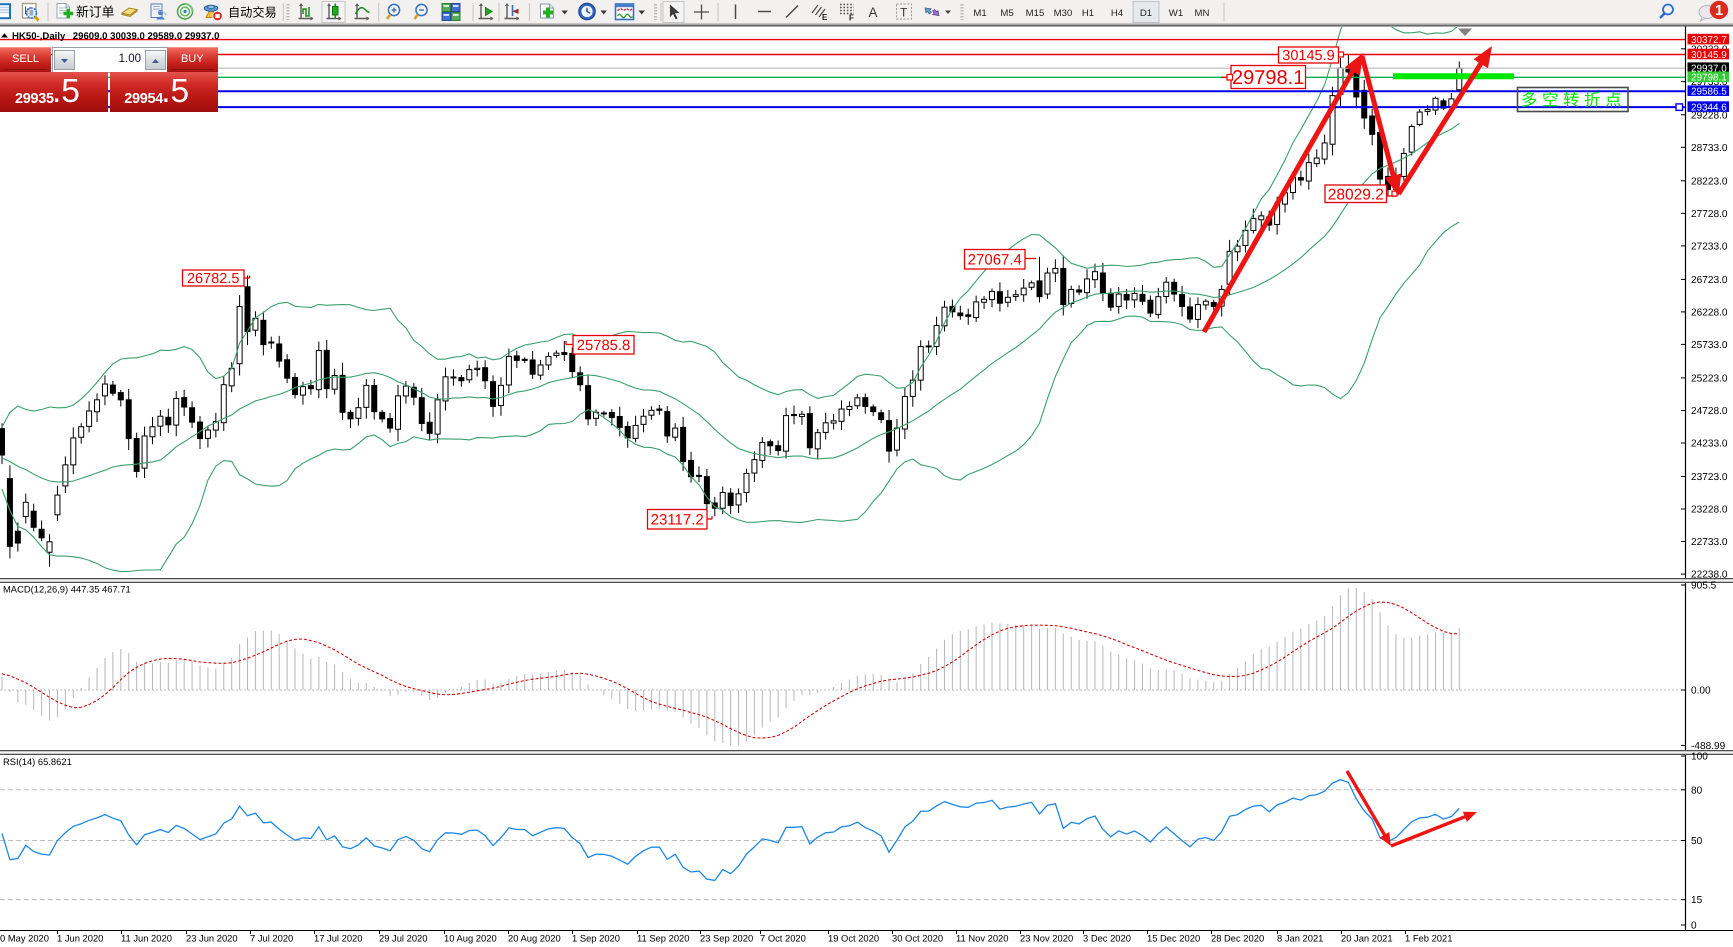 This screenshot has height=947, width=1733. What do you see at coordinates (904, 13) in the screenshot?
I see `svg-text: T` at bounding box center [904, 13].